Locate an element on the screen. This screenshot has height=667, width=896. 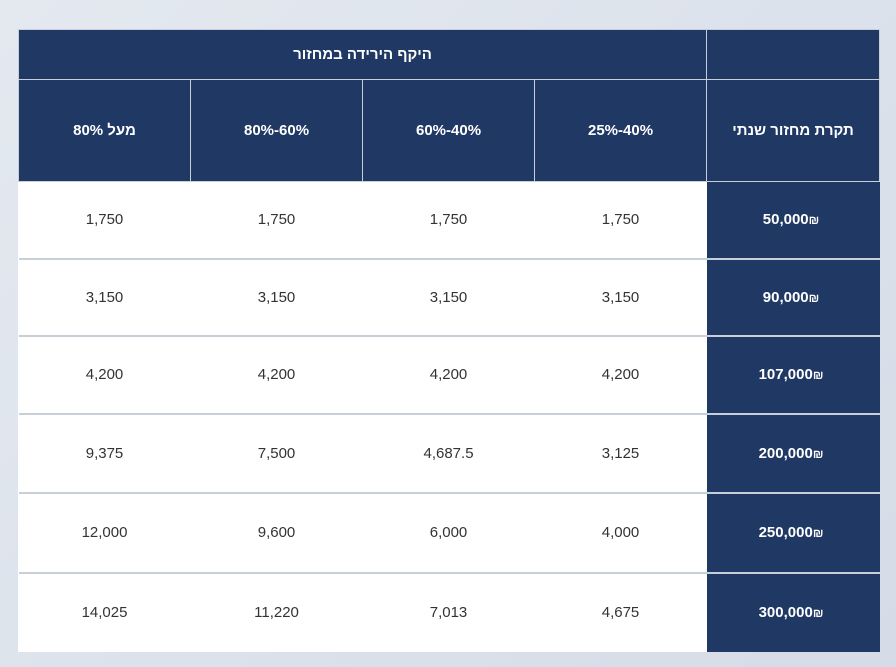
table-cell: 6,000 is located at coordinates (448, 533).